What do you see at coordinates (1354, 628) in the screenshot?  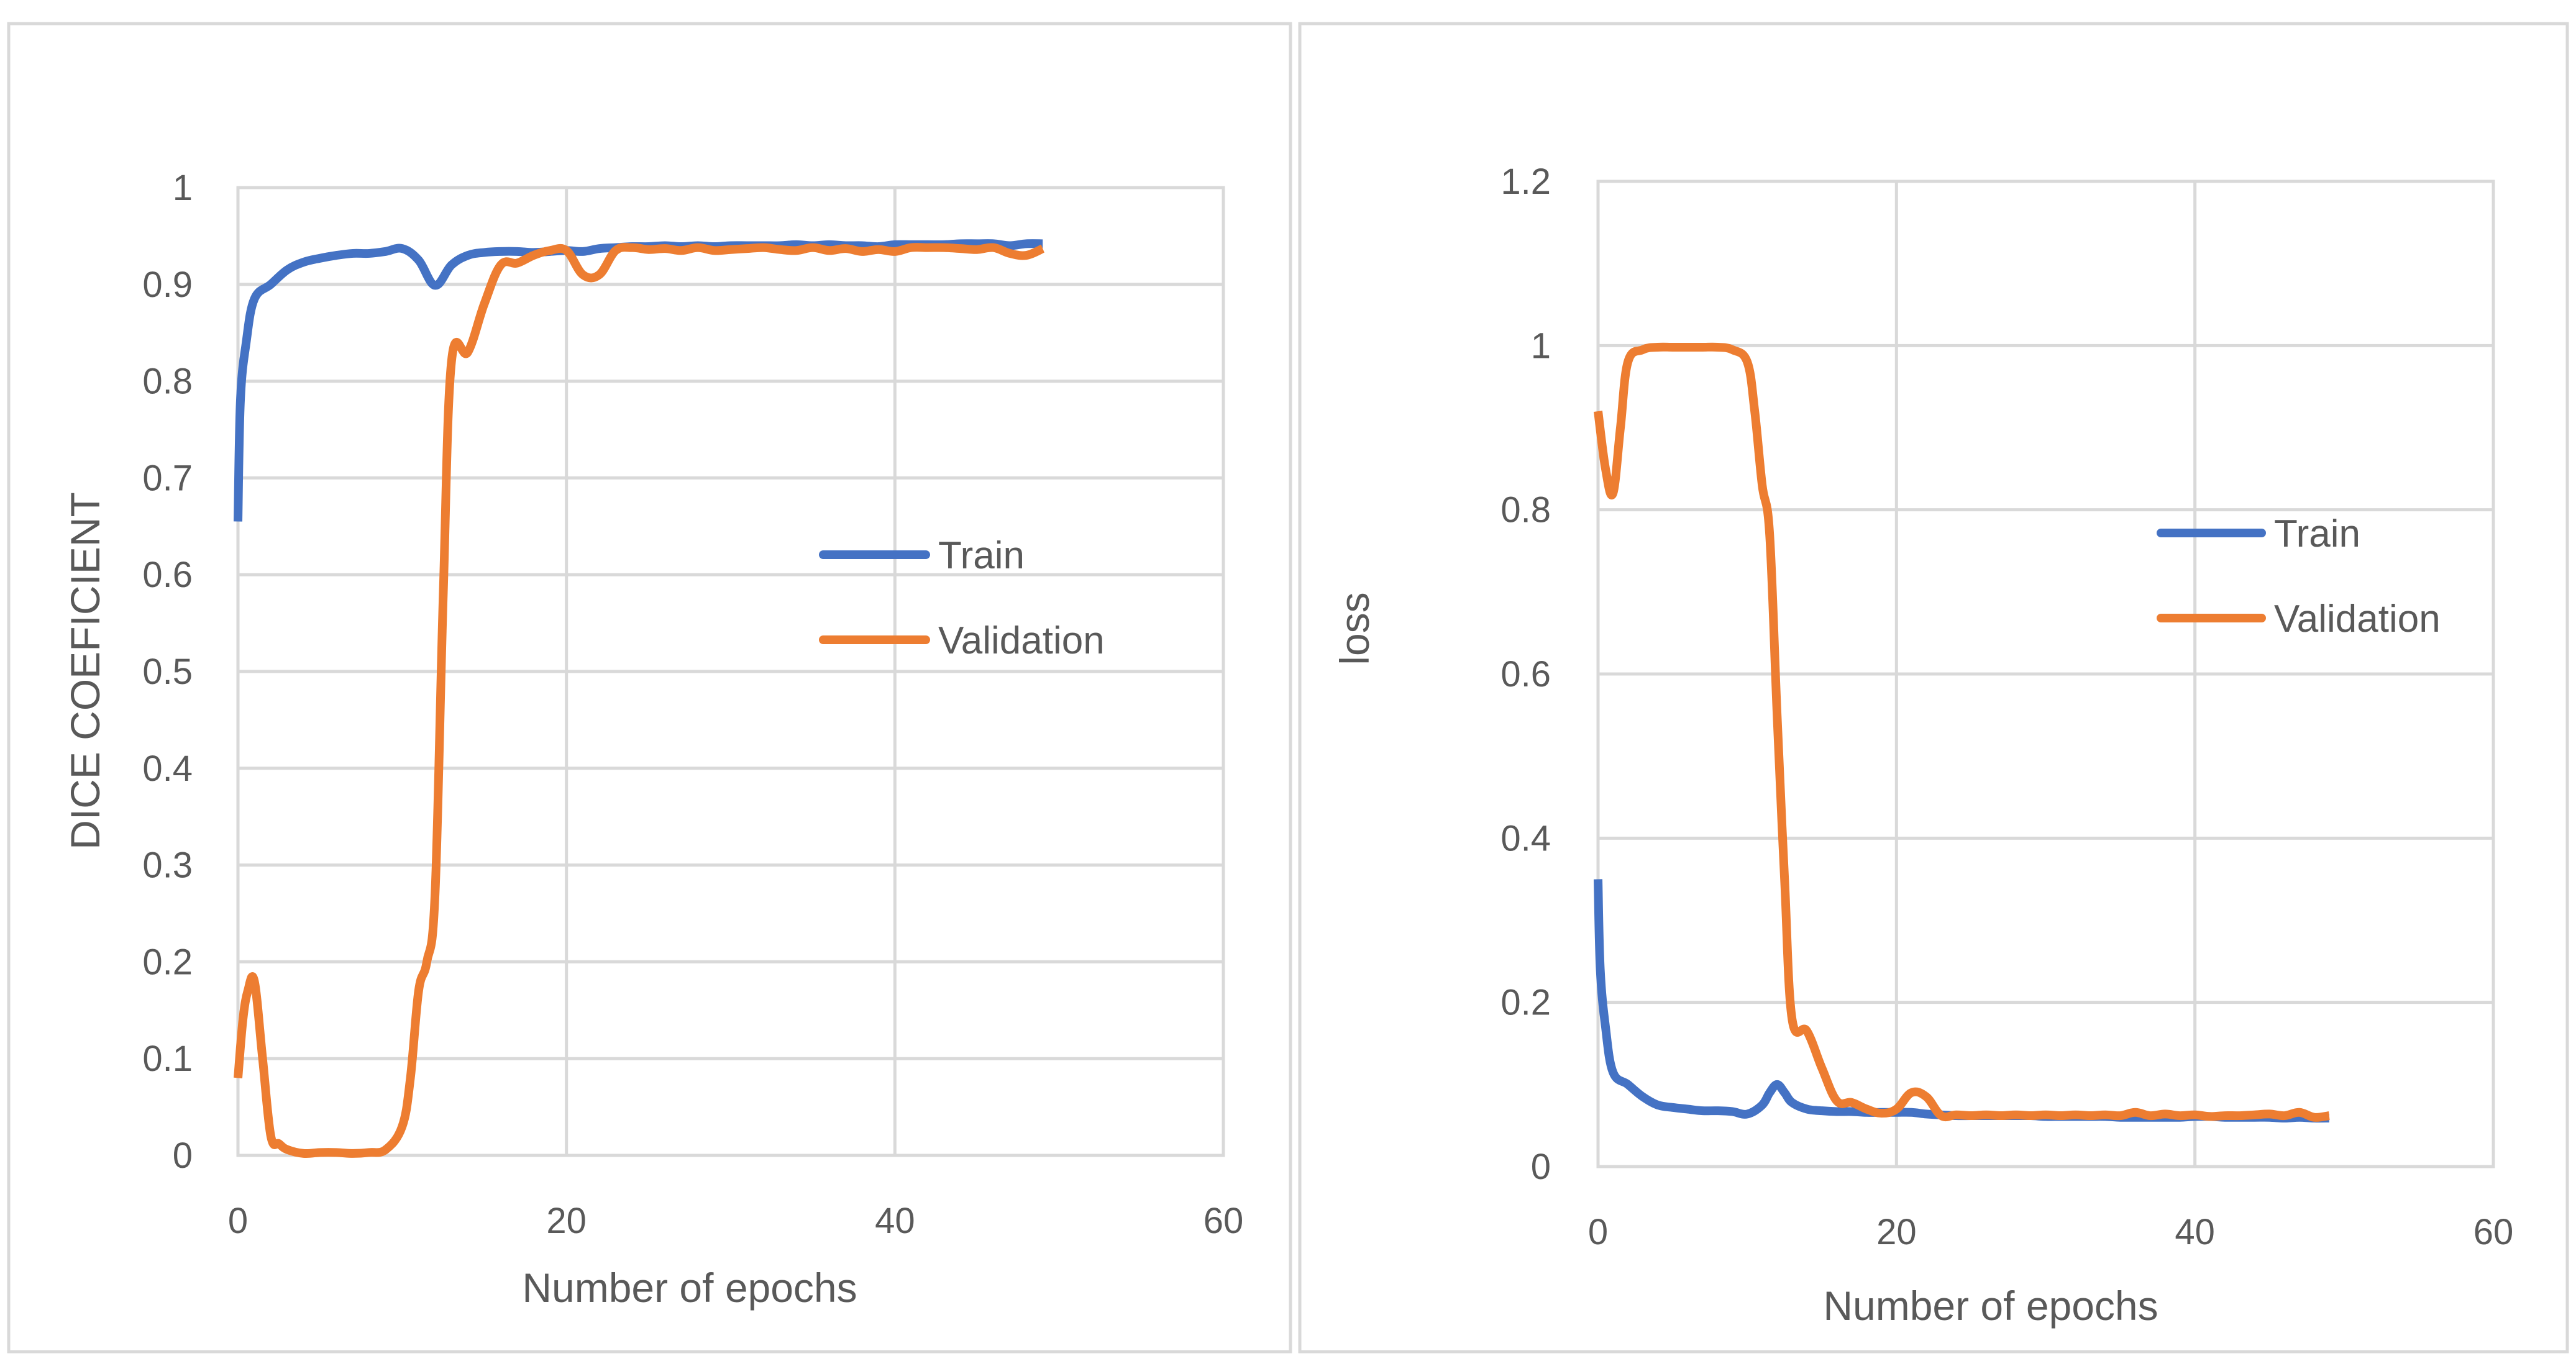 I see `y-axis-title: loss` at bounding box center [1354, 628].